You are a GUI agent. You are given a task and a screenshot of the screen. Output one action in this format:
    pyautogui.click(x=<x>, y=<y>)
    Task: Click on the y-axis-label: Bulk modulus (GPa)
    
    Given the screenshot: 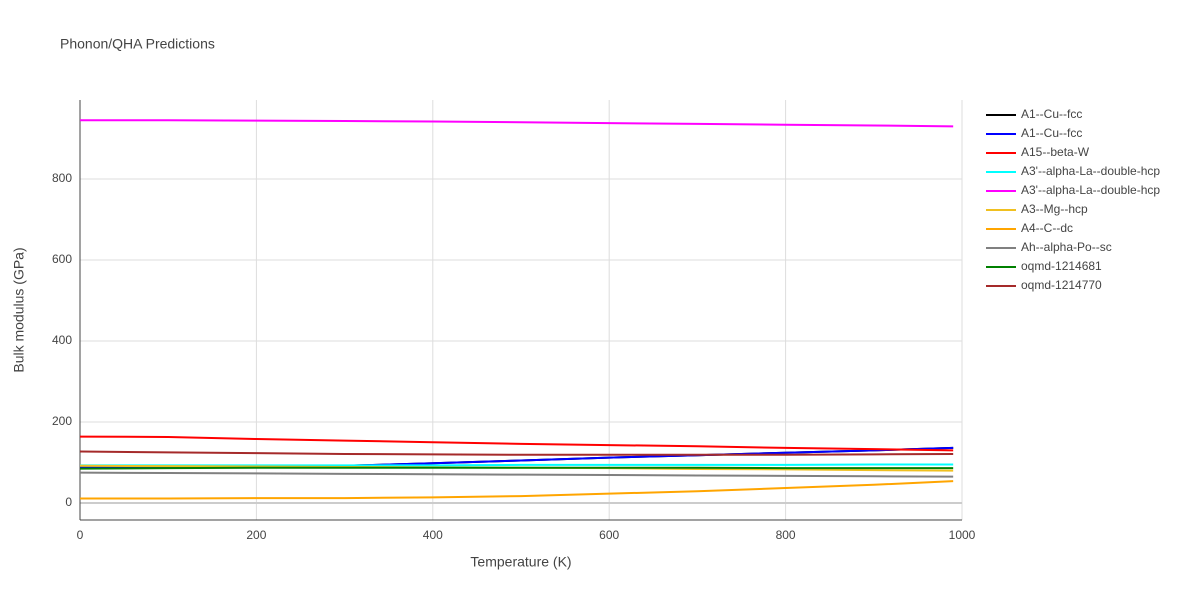 What is the action you would take?
    pyautogui.click(x=19, y=309)
    